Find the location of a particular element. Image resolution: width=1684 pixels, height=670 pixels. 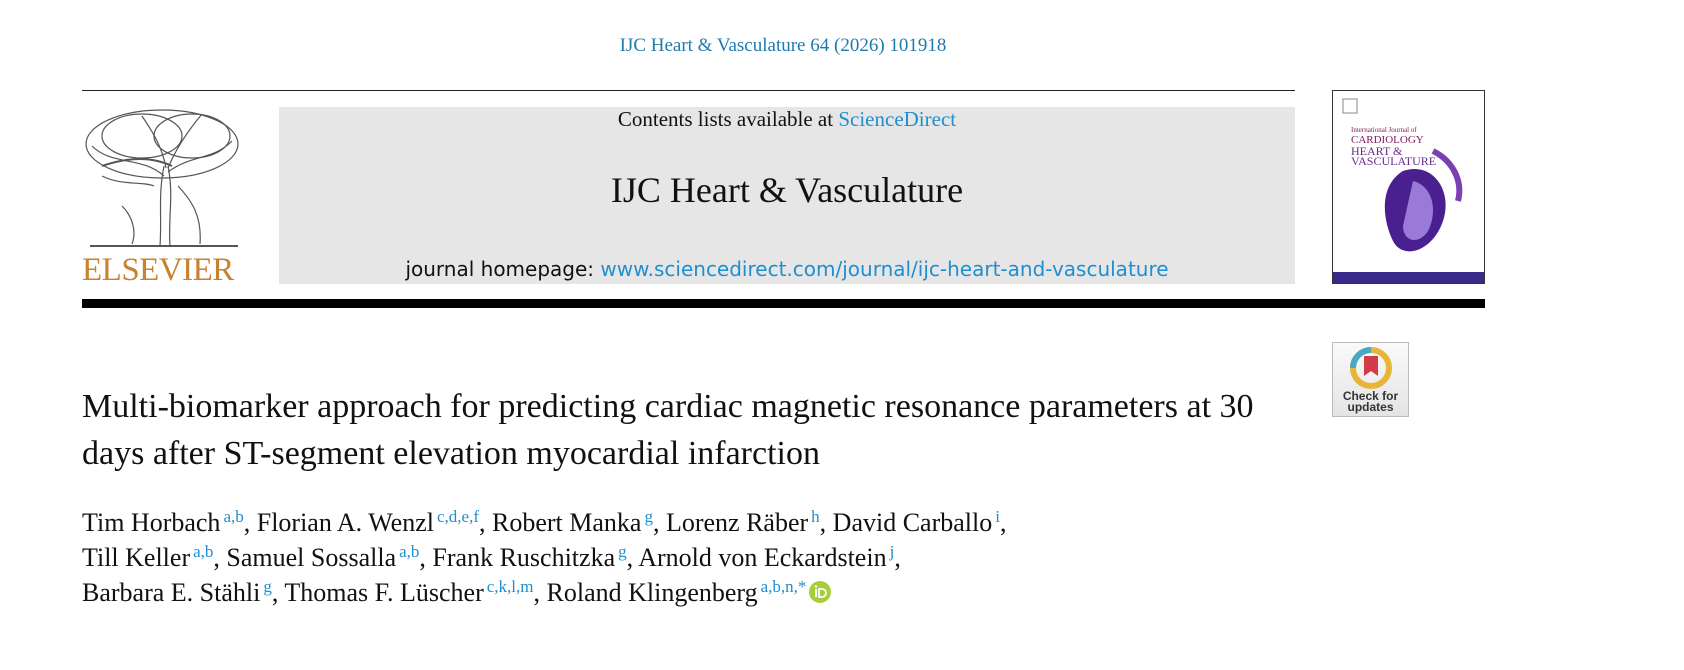

author-name: Robert Manka is located at coordinates (567, 522).